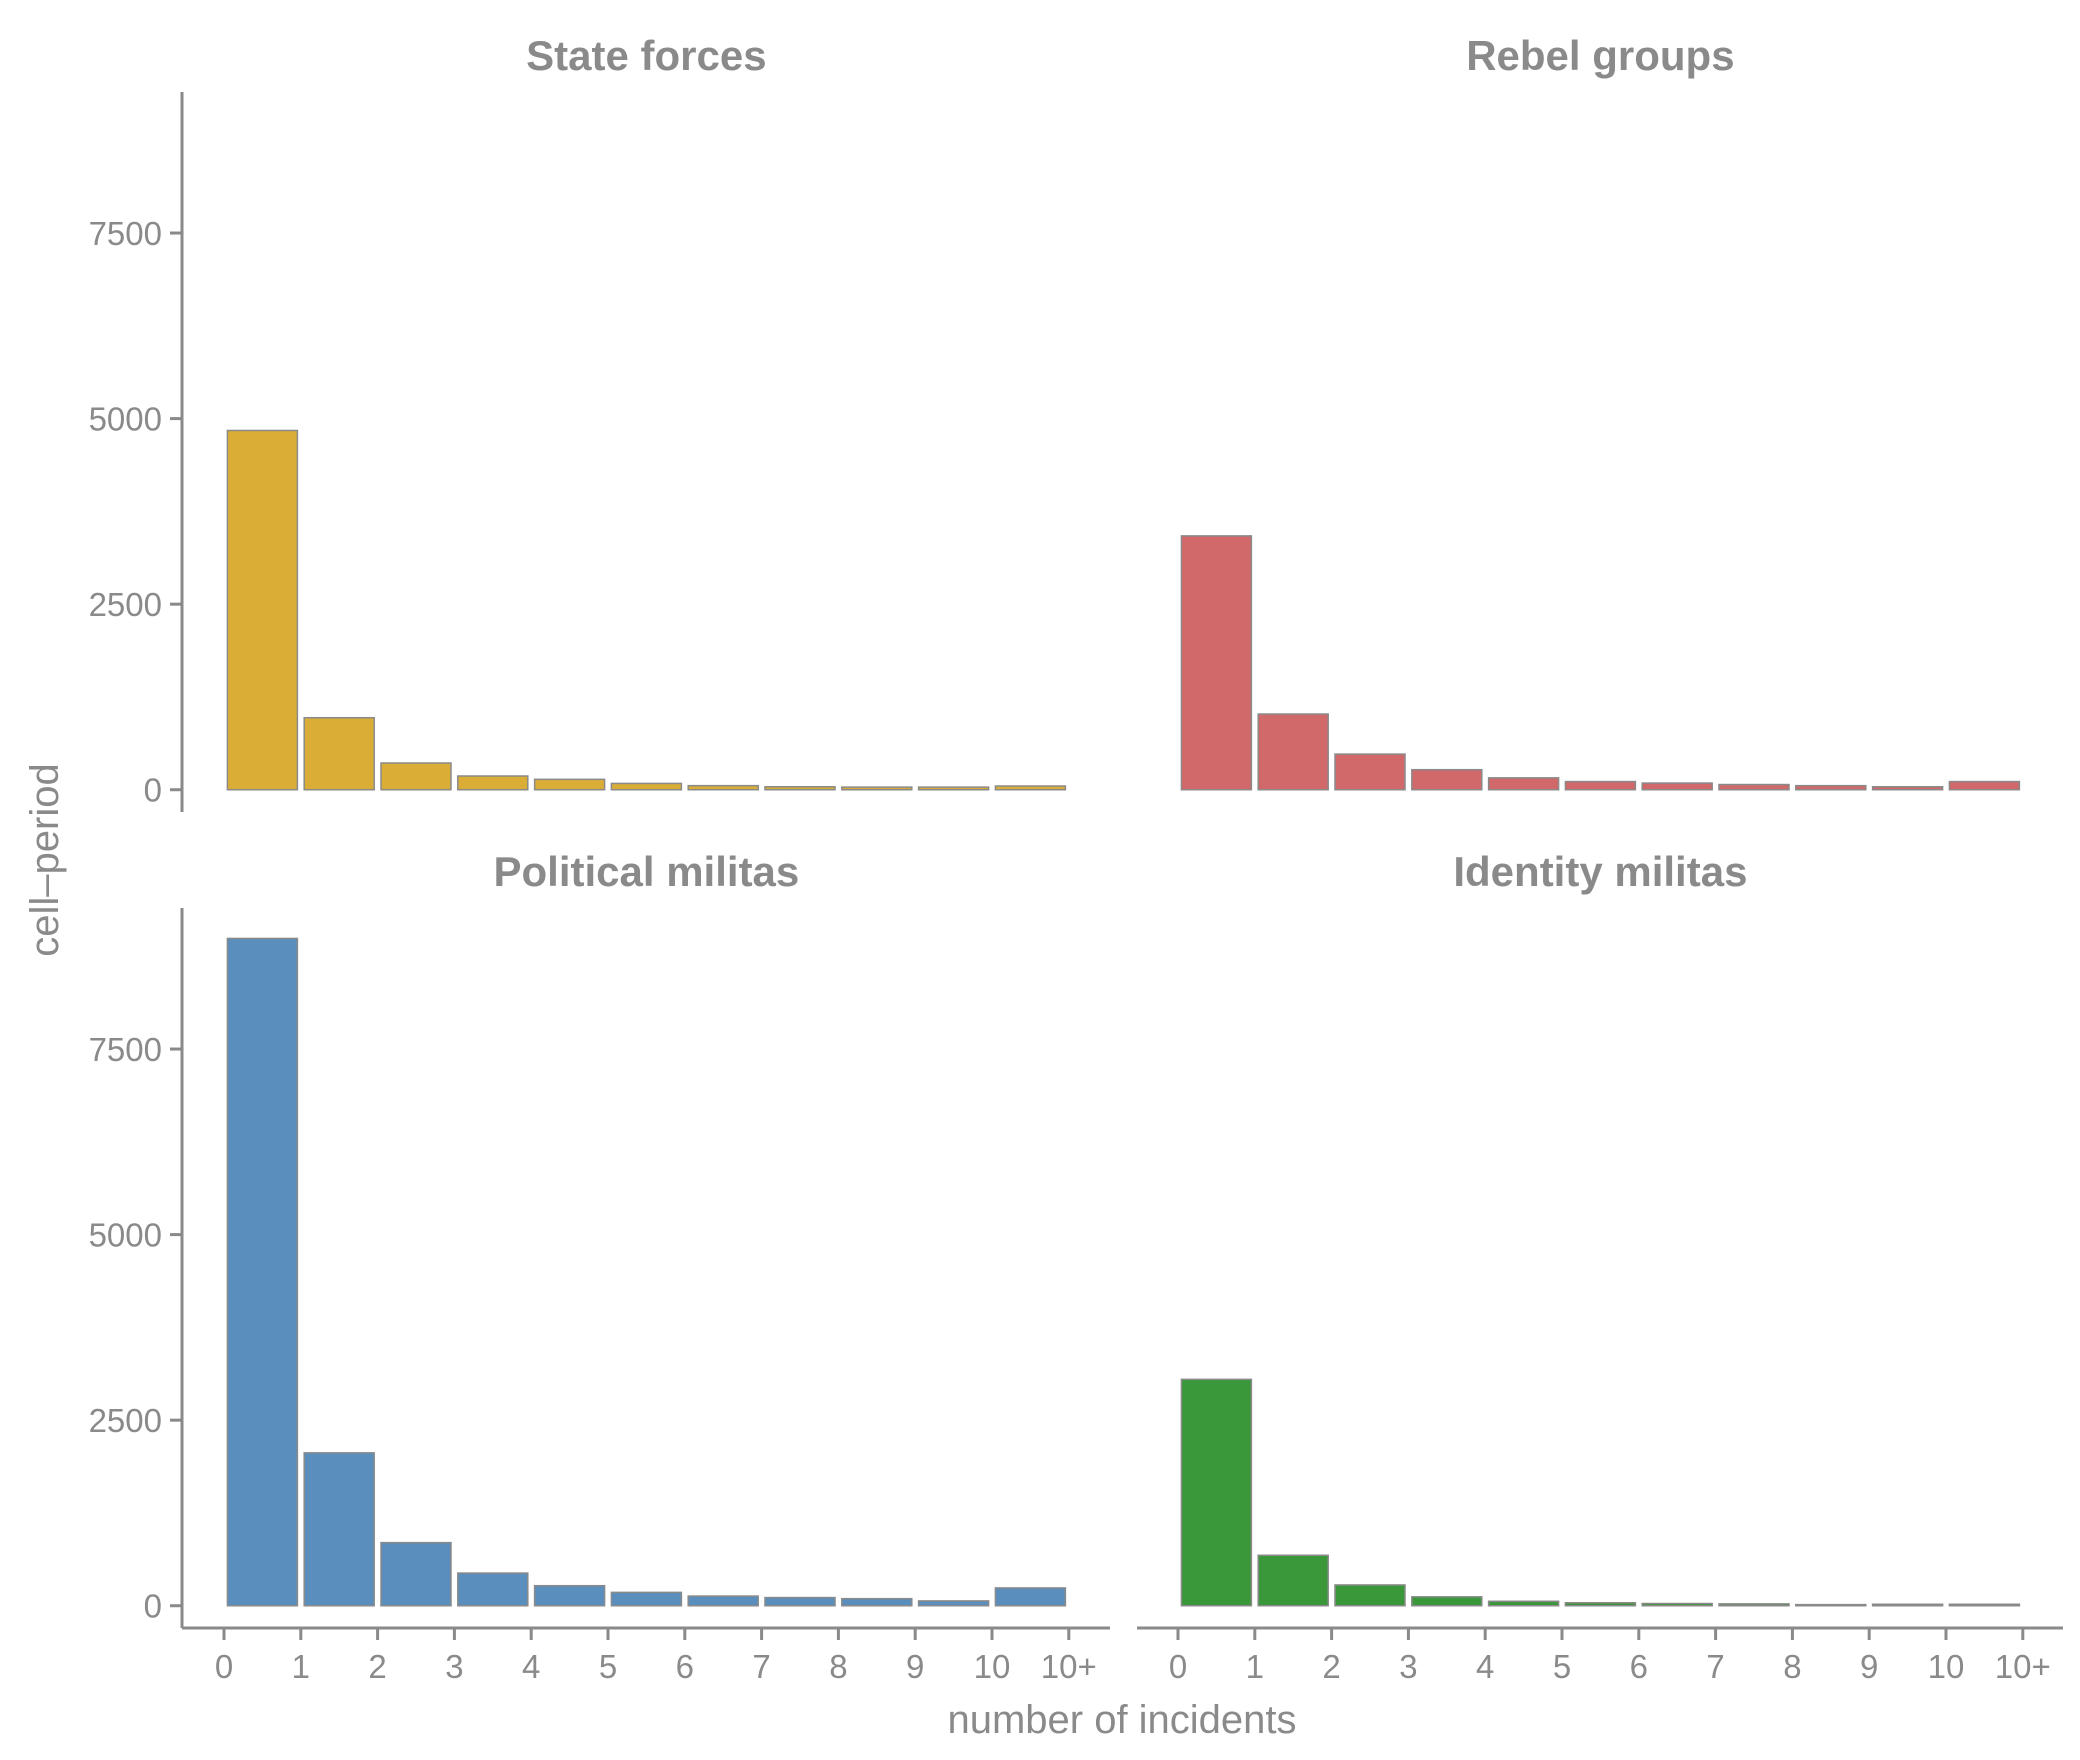 This screenshot has width=2080, height=1760. I want to click on facet-title: Political militas, so click(647, 871).